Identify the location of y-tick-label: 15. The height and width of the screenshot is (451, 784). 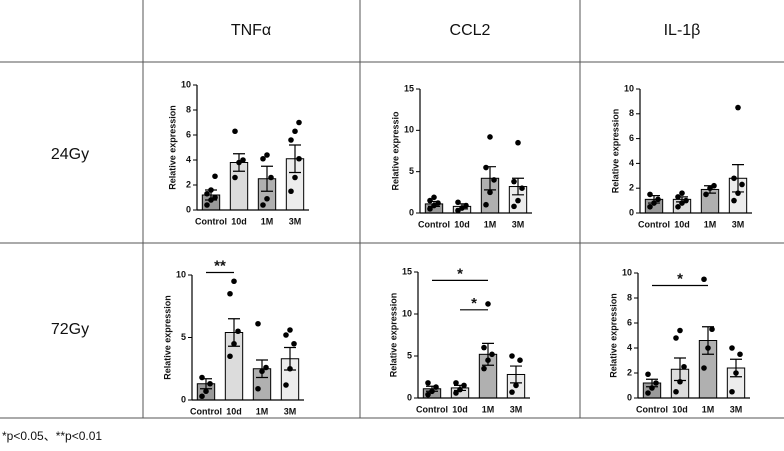
(409, 88).